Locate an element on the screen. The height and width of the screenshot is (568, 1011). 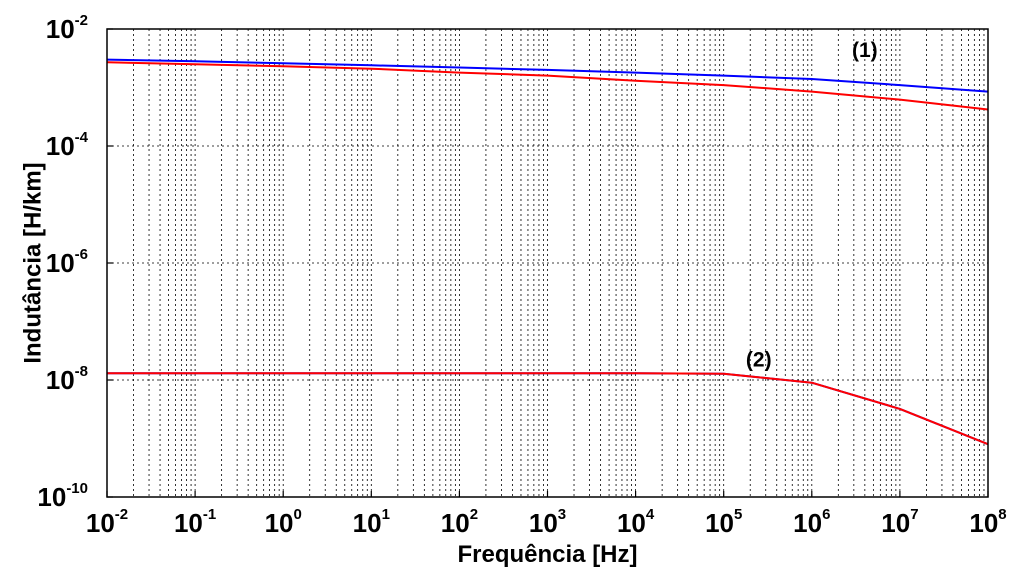
x-tick-label: 10⁸ is located at coordinates (987, 522).